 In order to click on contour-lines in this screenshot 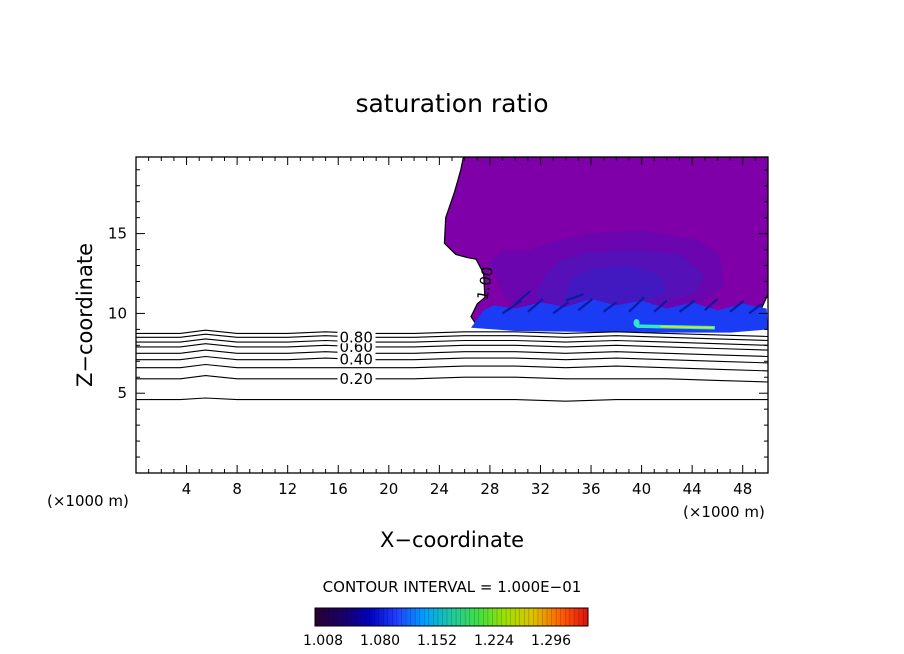, I will do `click(452, 365)`.